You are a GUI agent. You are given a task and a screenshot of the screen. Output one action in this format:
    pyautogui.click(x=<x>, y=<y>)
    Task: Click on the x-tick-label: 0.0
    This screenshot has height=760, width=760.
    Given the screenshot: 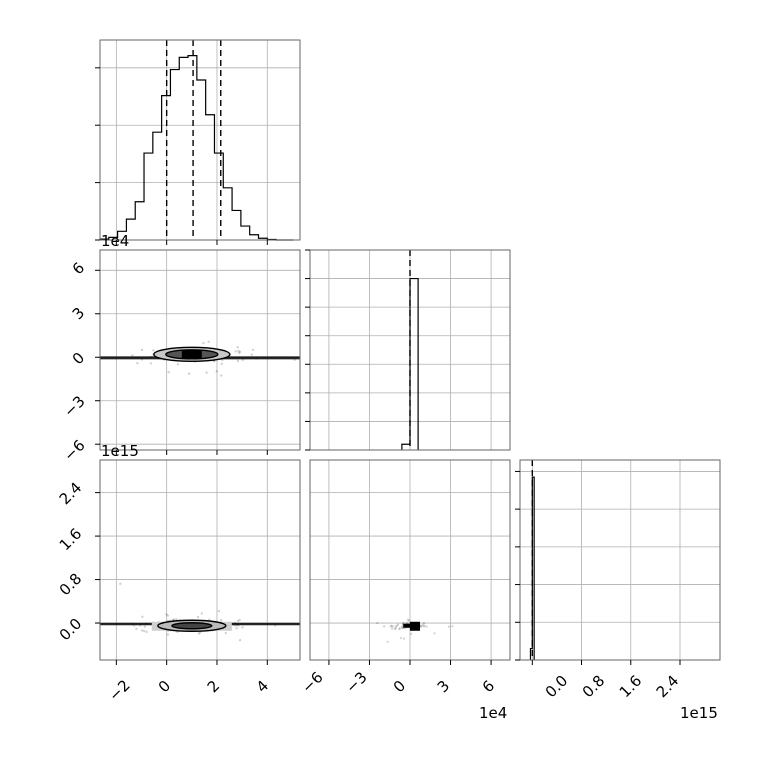 What is the action you would take?
    pyautogui.click(x=557, y=687)
    